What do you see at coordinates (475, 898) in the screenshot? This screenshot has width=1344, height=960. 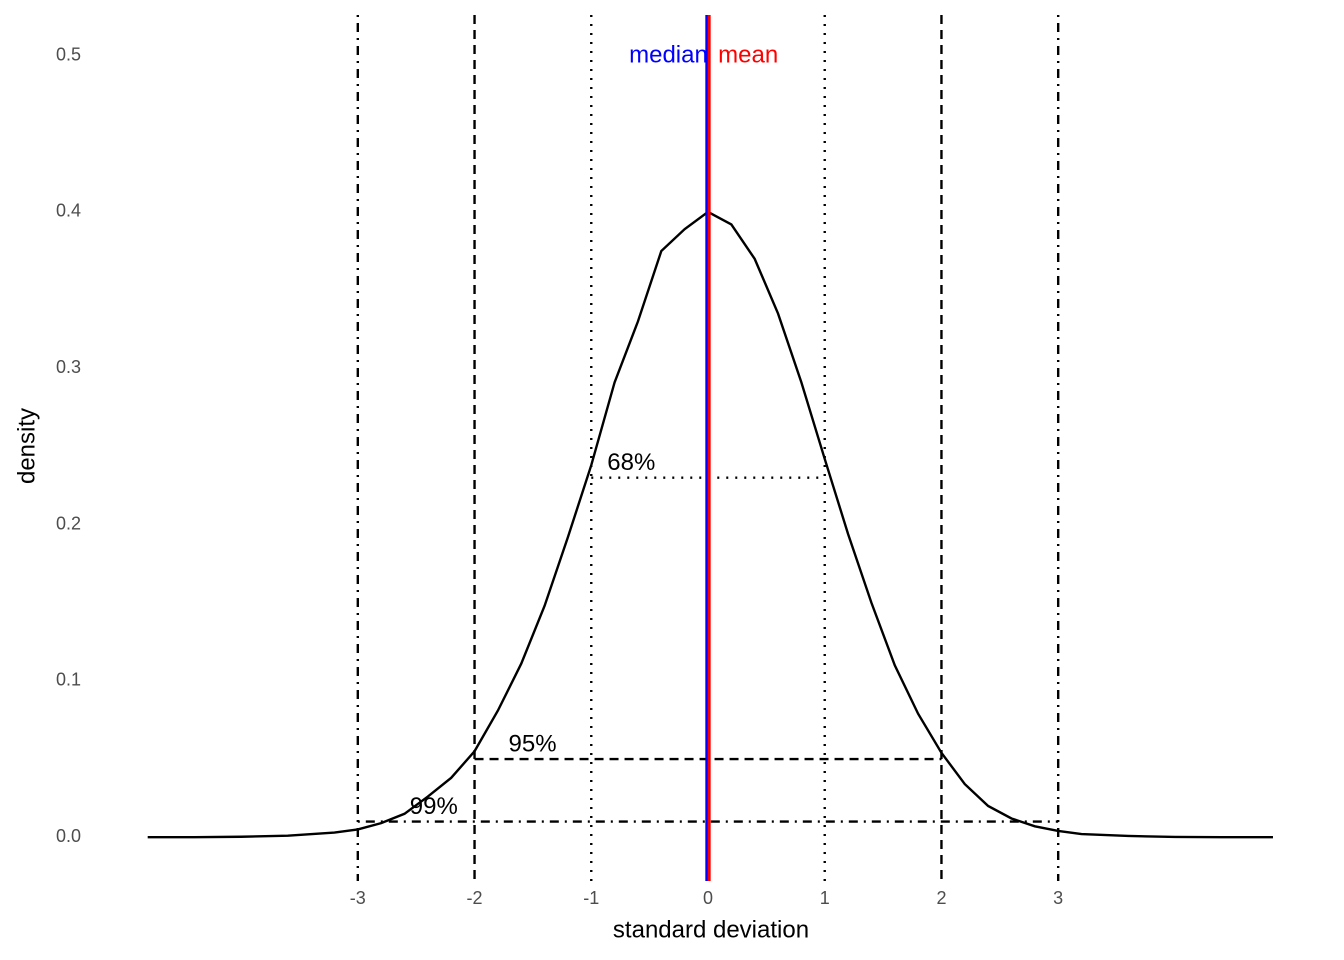 I see `x-tick-label: -2` at bounding box center [475, 898].